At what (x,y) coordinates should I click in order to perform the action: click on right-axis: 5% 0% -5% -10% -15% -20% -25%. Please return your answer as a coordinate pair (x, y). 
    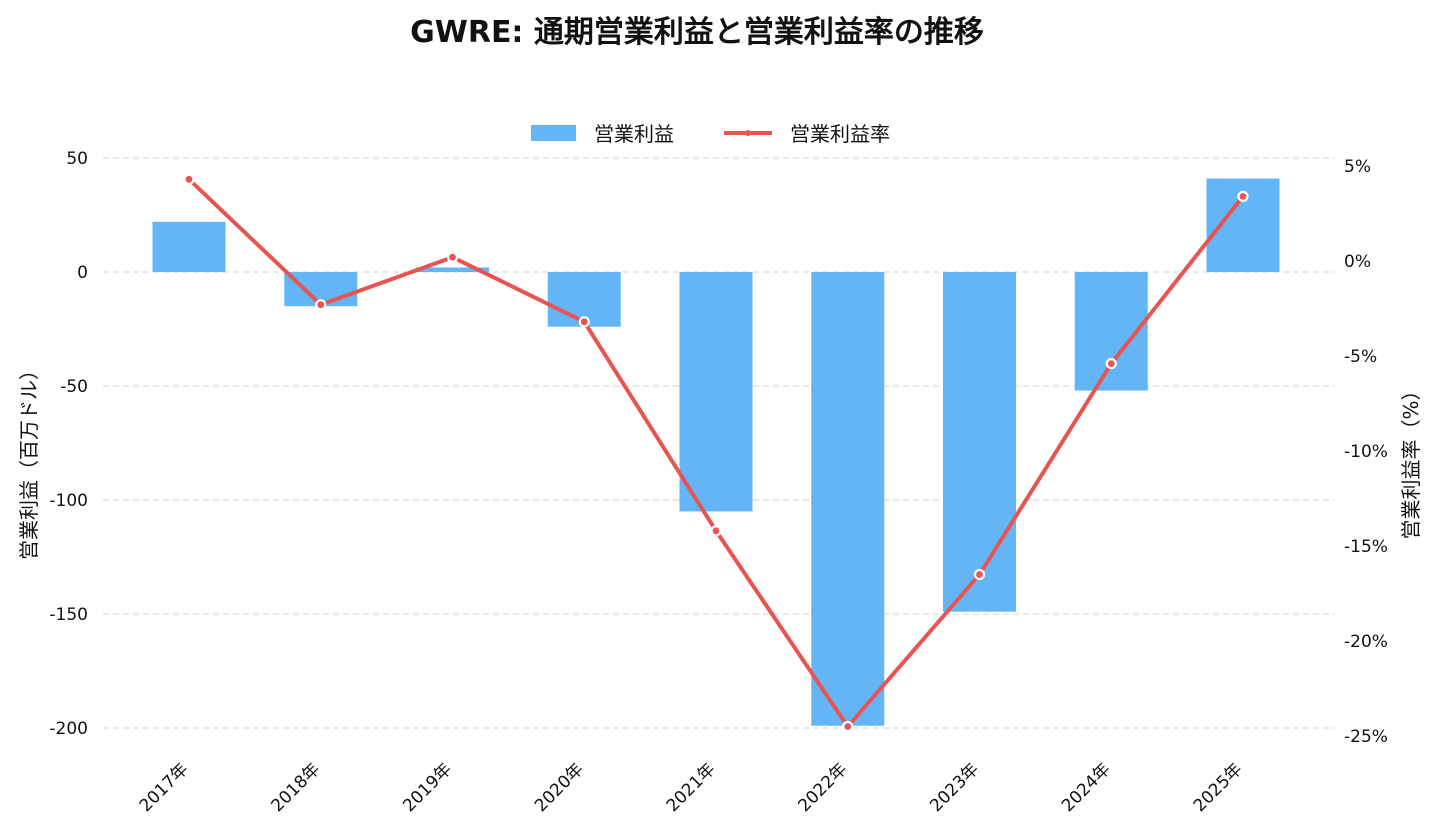
    Looking at the image, I should click on (1366, 452).